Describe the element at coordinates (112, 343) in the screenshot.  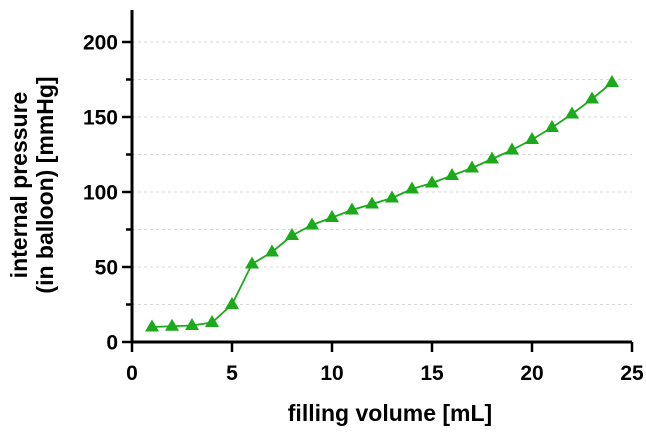
I see `y-tick-label: 0` at that location.